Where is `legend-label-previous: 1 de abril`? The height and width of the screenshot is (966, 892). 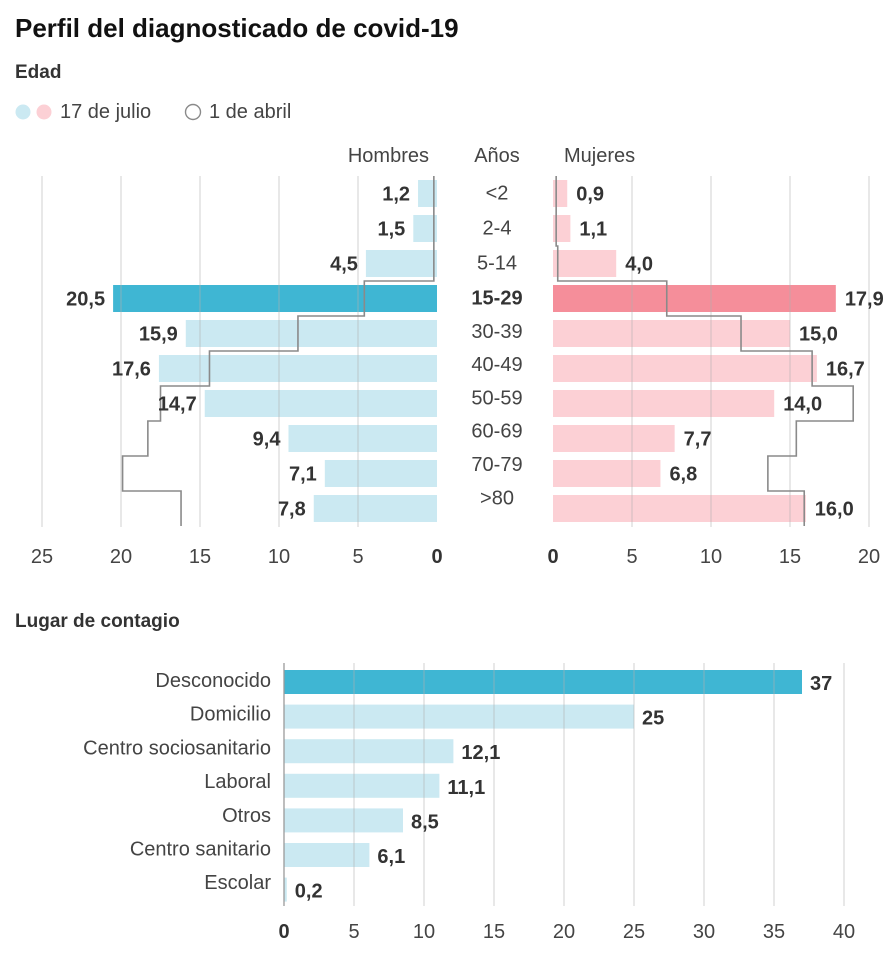 legend-label-previous: 1 de abril is located at coordinates (250, 112).